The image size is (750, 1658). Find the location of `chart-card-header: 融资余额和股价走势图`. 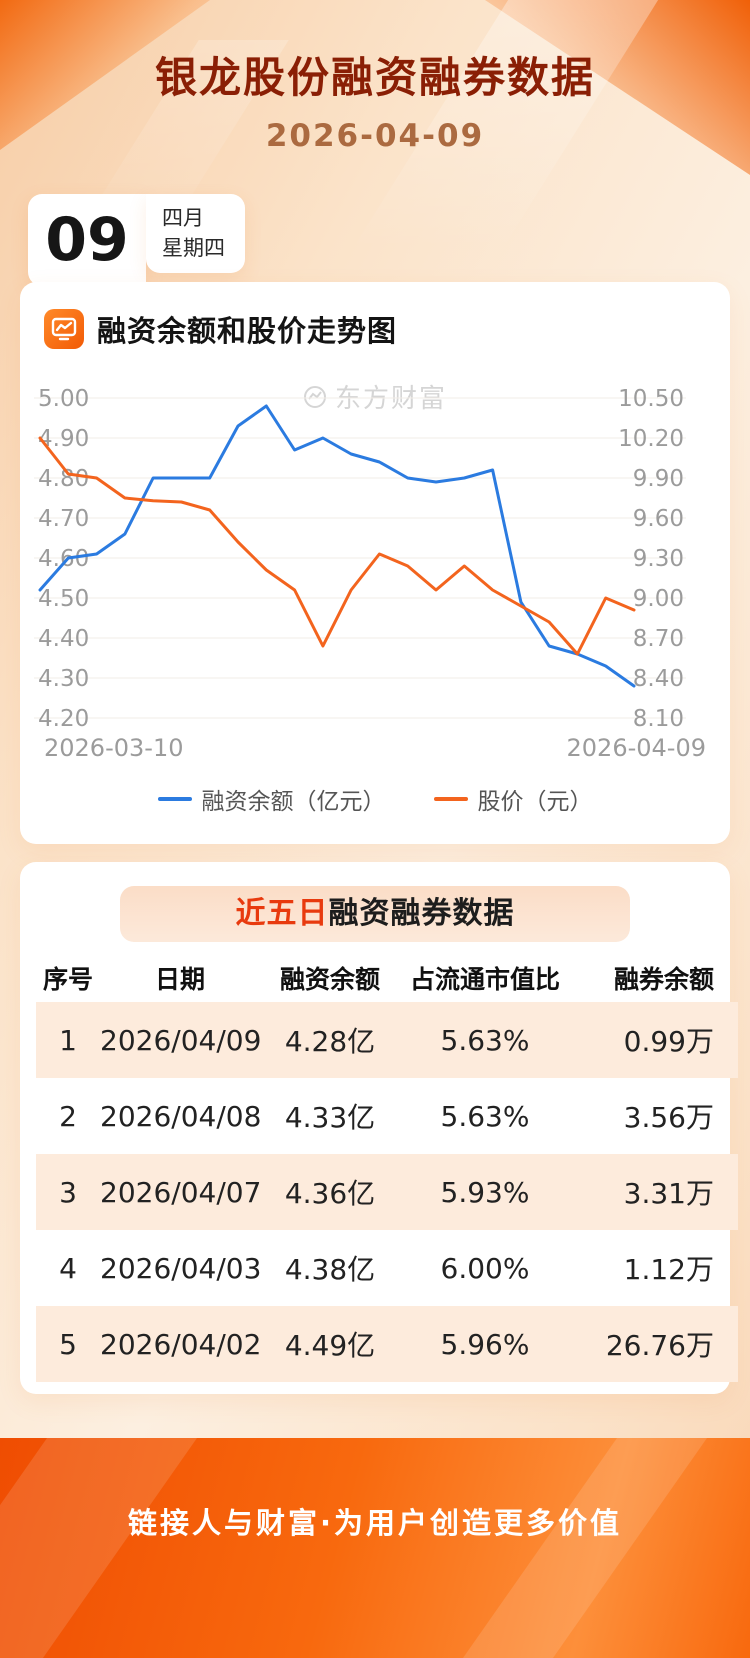

chart-card-header: 融资余额和股价走势图 is located at coordinates (220, 329).